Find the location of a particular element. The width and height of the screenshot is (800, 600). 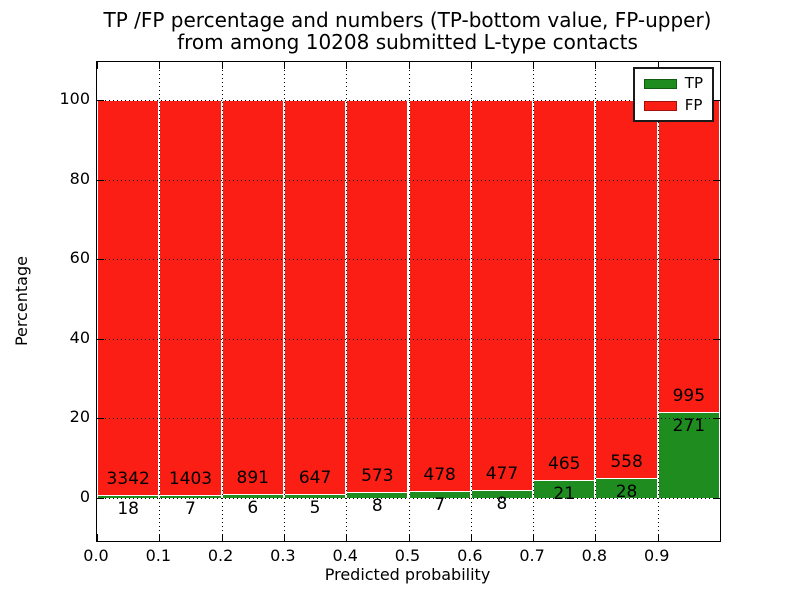

legend: TP FP is located at coordinates (673, 94).